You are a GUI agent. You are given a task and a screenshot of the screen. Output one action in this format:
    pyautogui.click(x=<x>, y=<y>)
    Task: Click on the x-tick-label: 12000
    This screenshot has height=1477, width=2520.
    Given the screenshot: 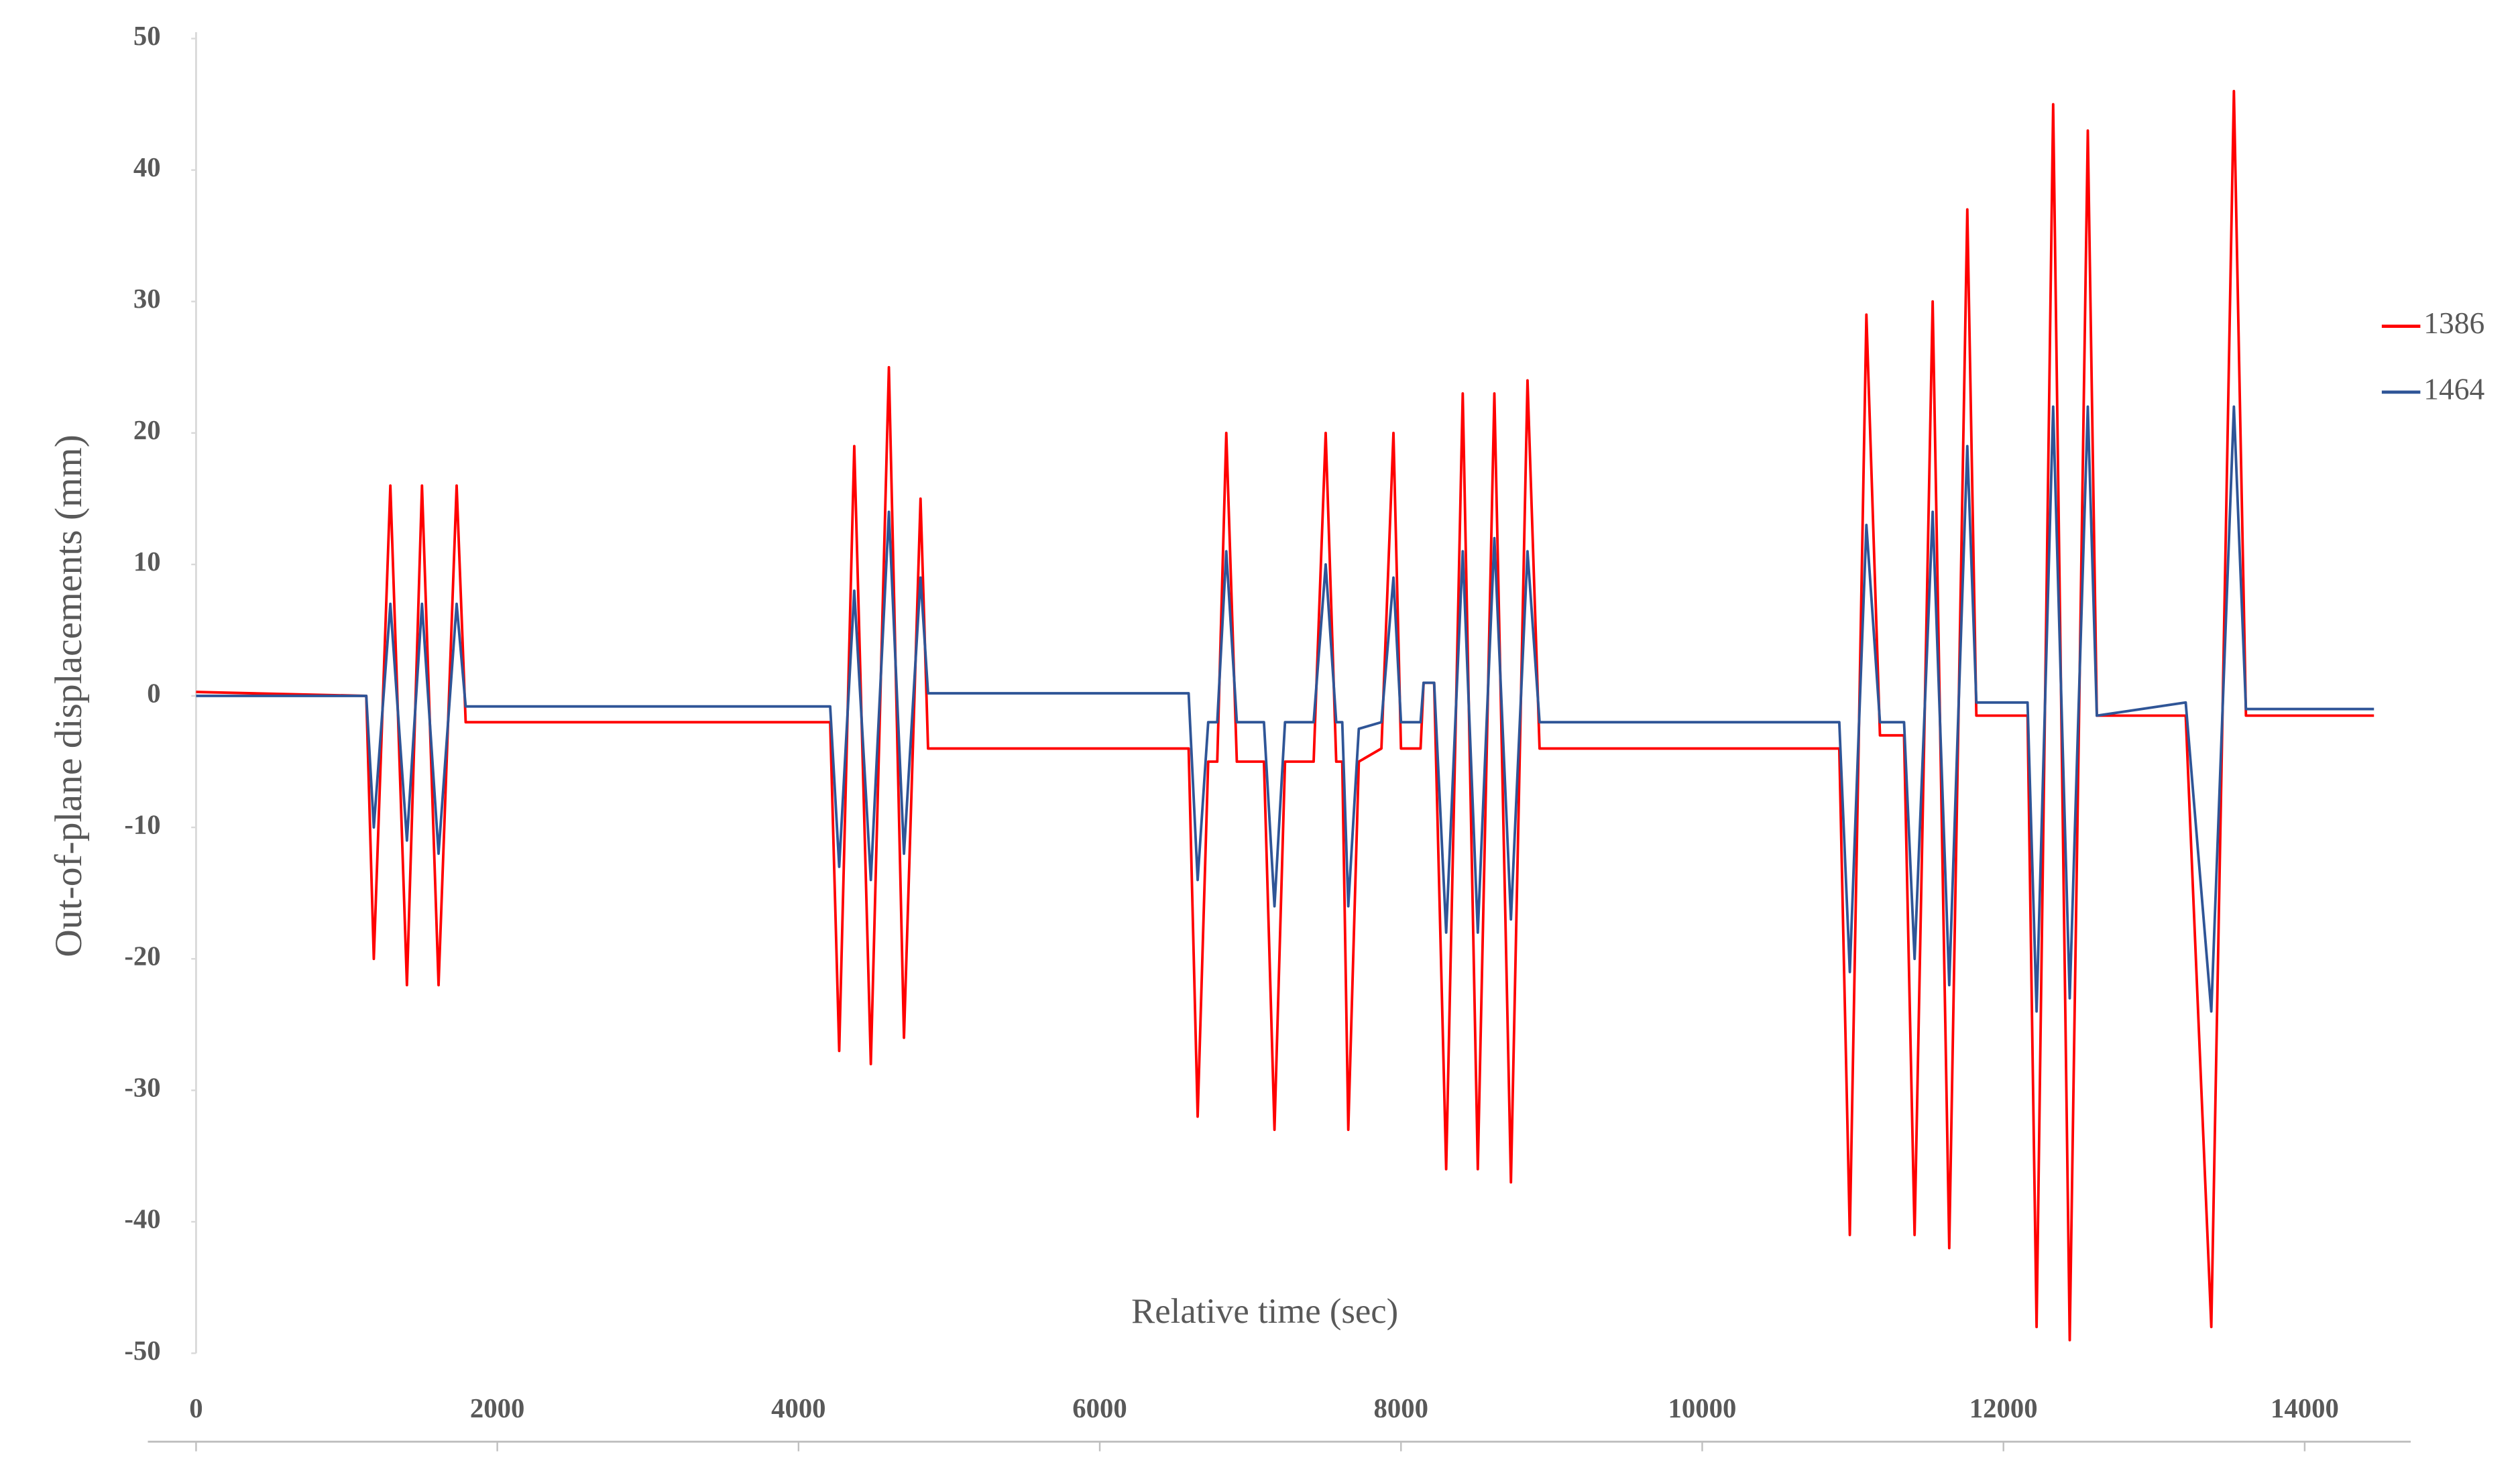 What is the action you would take?
    pyautogui.click(x=2003, y=1408)
    